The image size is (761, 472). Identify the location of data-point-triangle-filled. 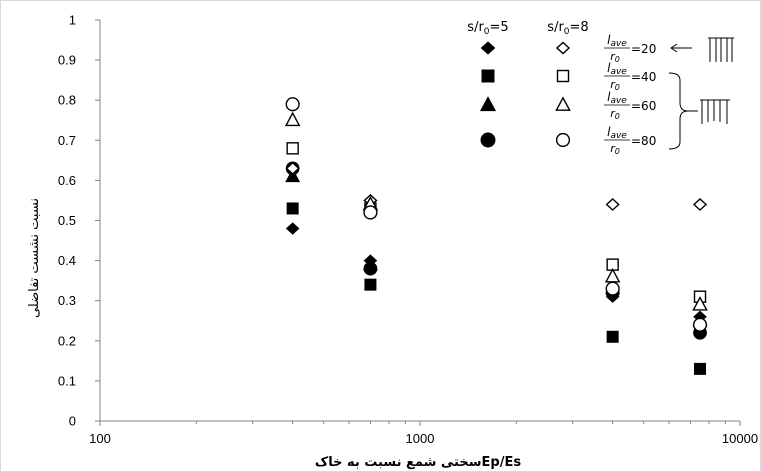
(293, 175).